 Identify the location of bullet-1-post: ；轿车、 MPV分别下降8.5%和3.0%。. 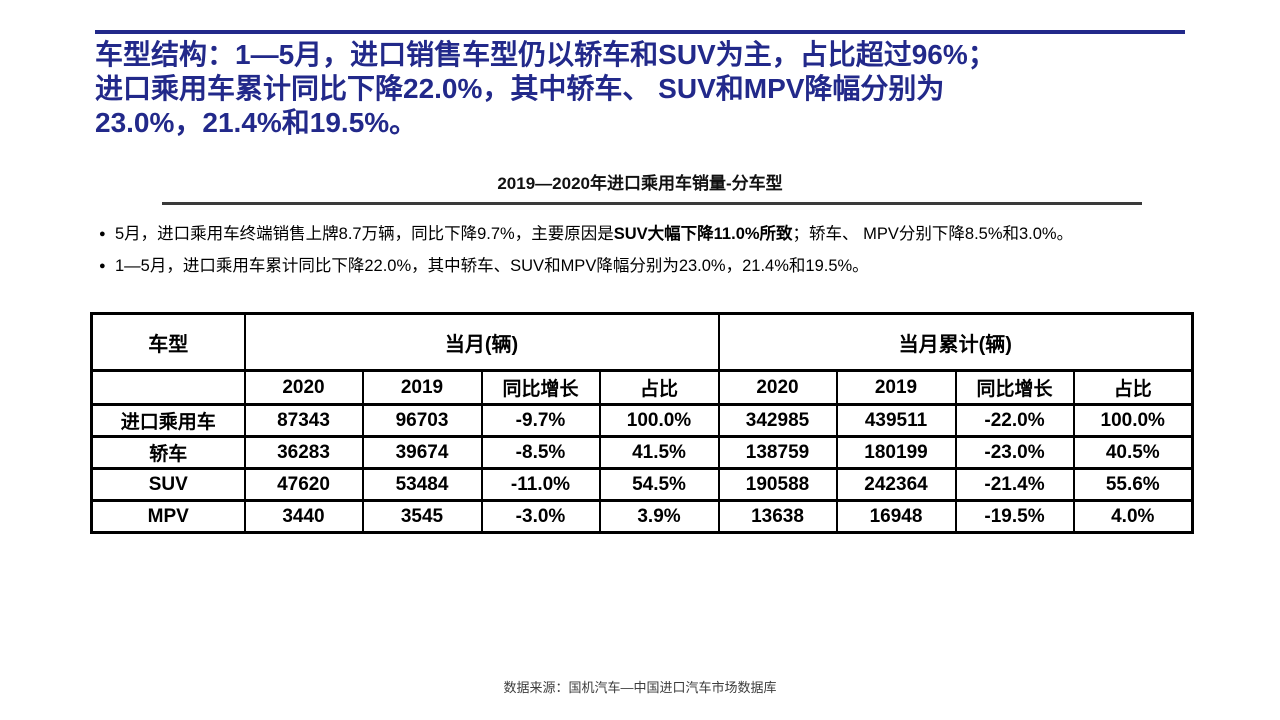
(933, 234).